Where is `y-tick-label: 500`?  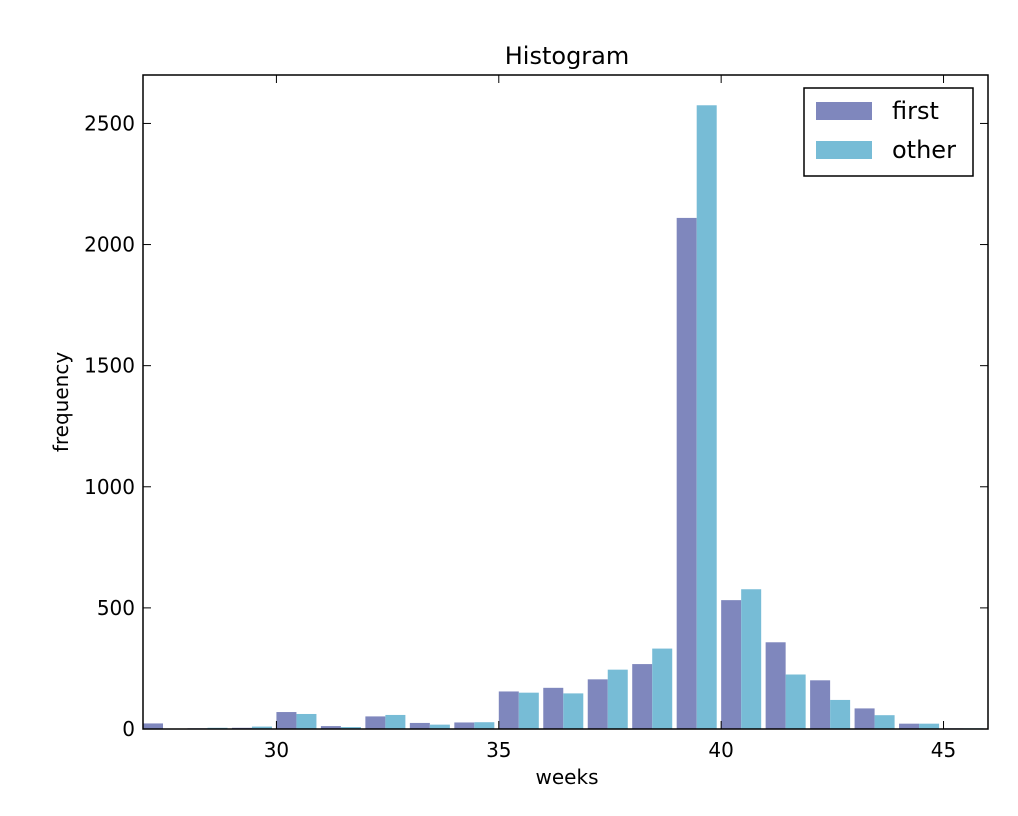 y-tick-label: 500 is located at coordinates (116, 608).